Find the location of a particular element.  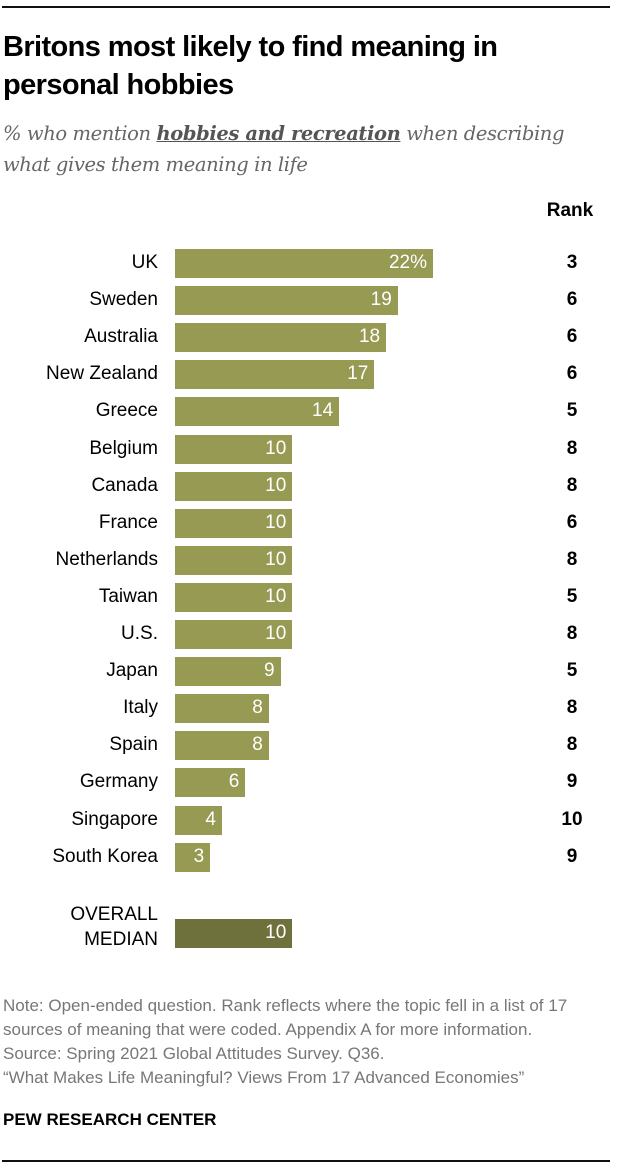

value-label: 9 is located at coordinates (269, 671).